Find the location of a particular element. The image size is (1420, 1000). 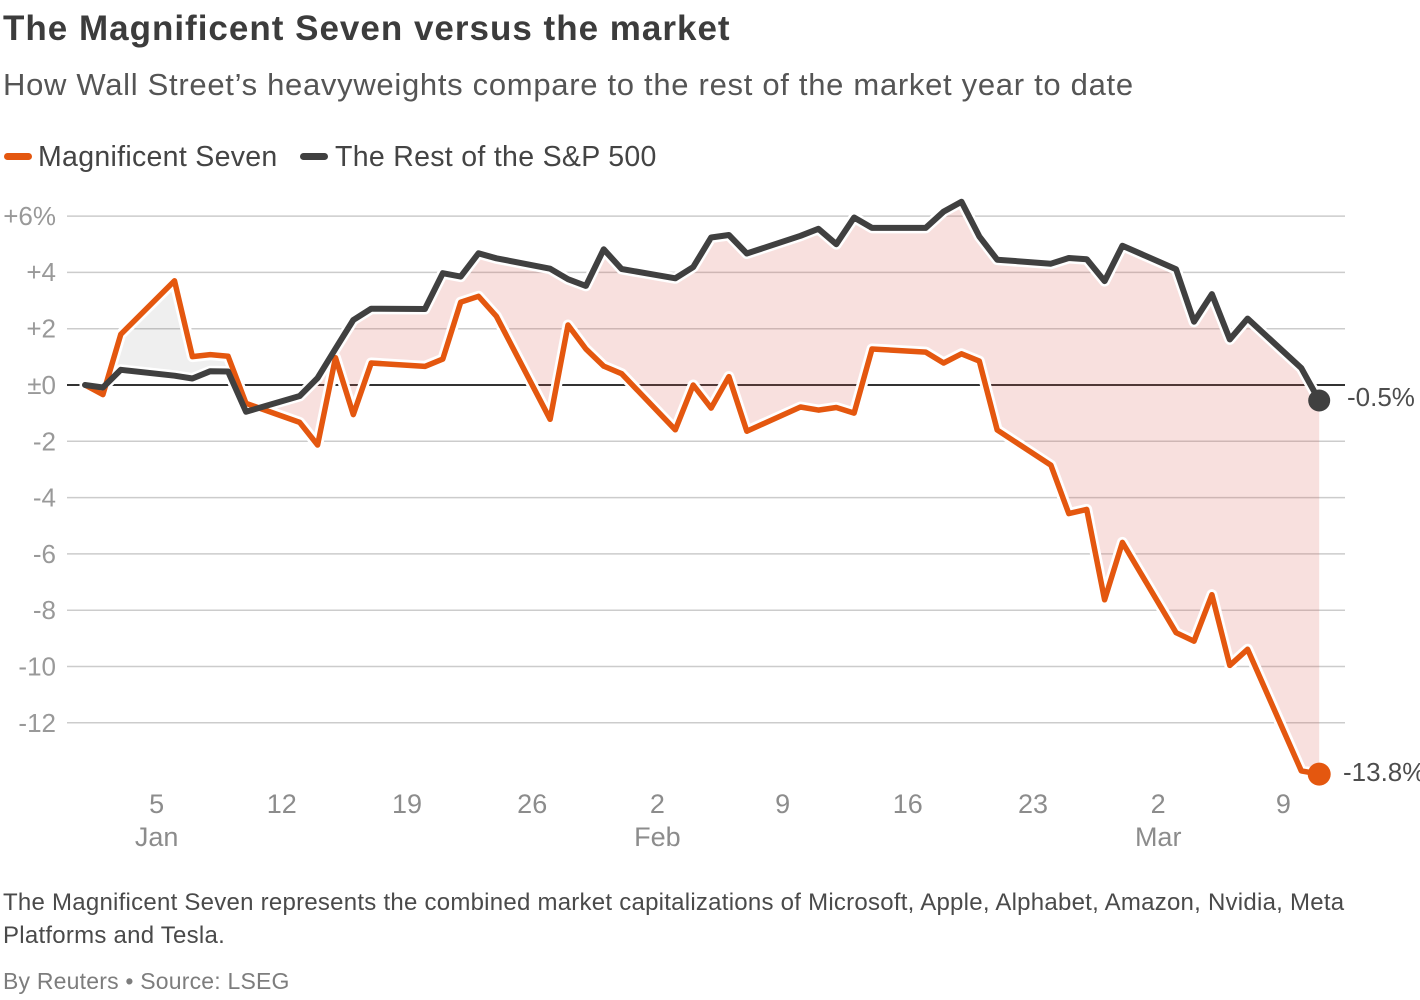

svg-text: -2 is located at coordinates (44, 441).